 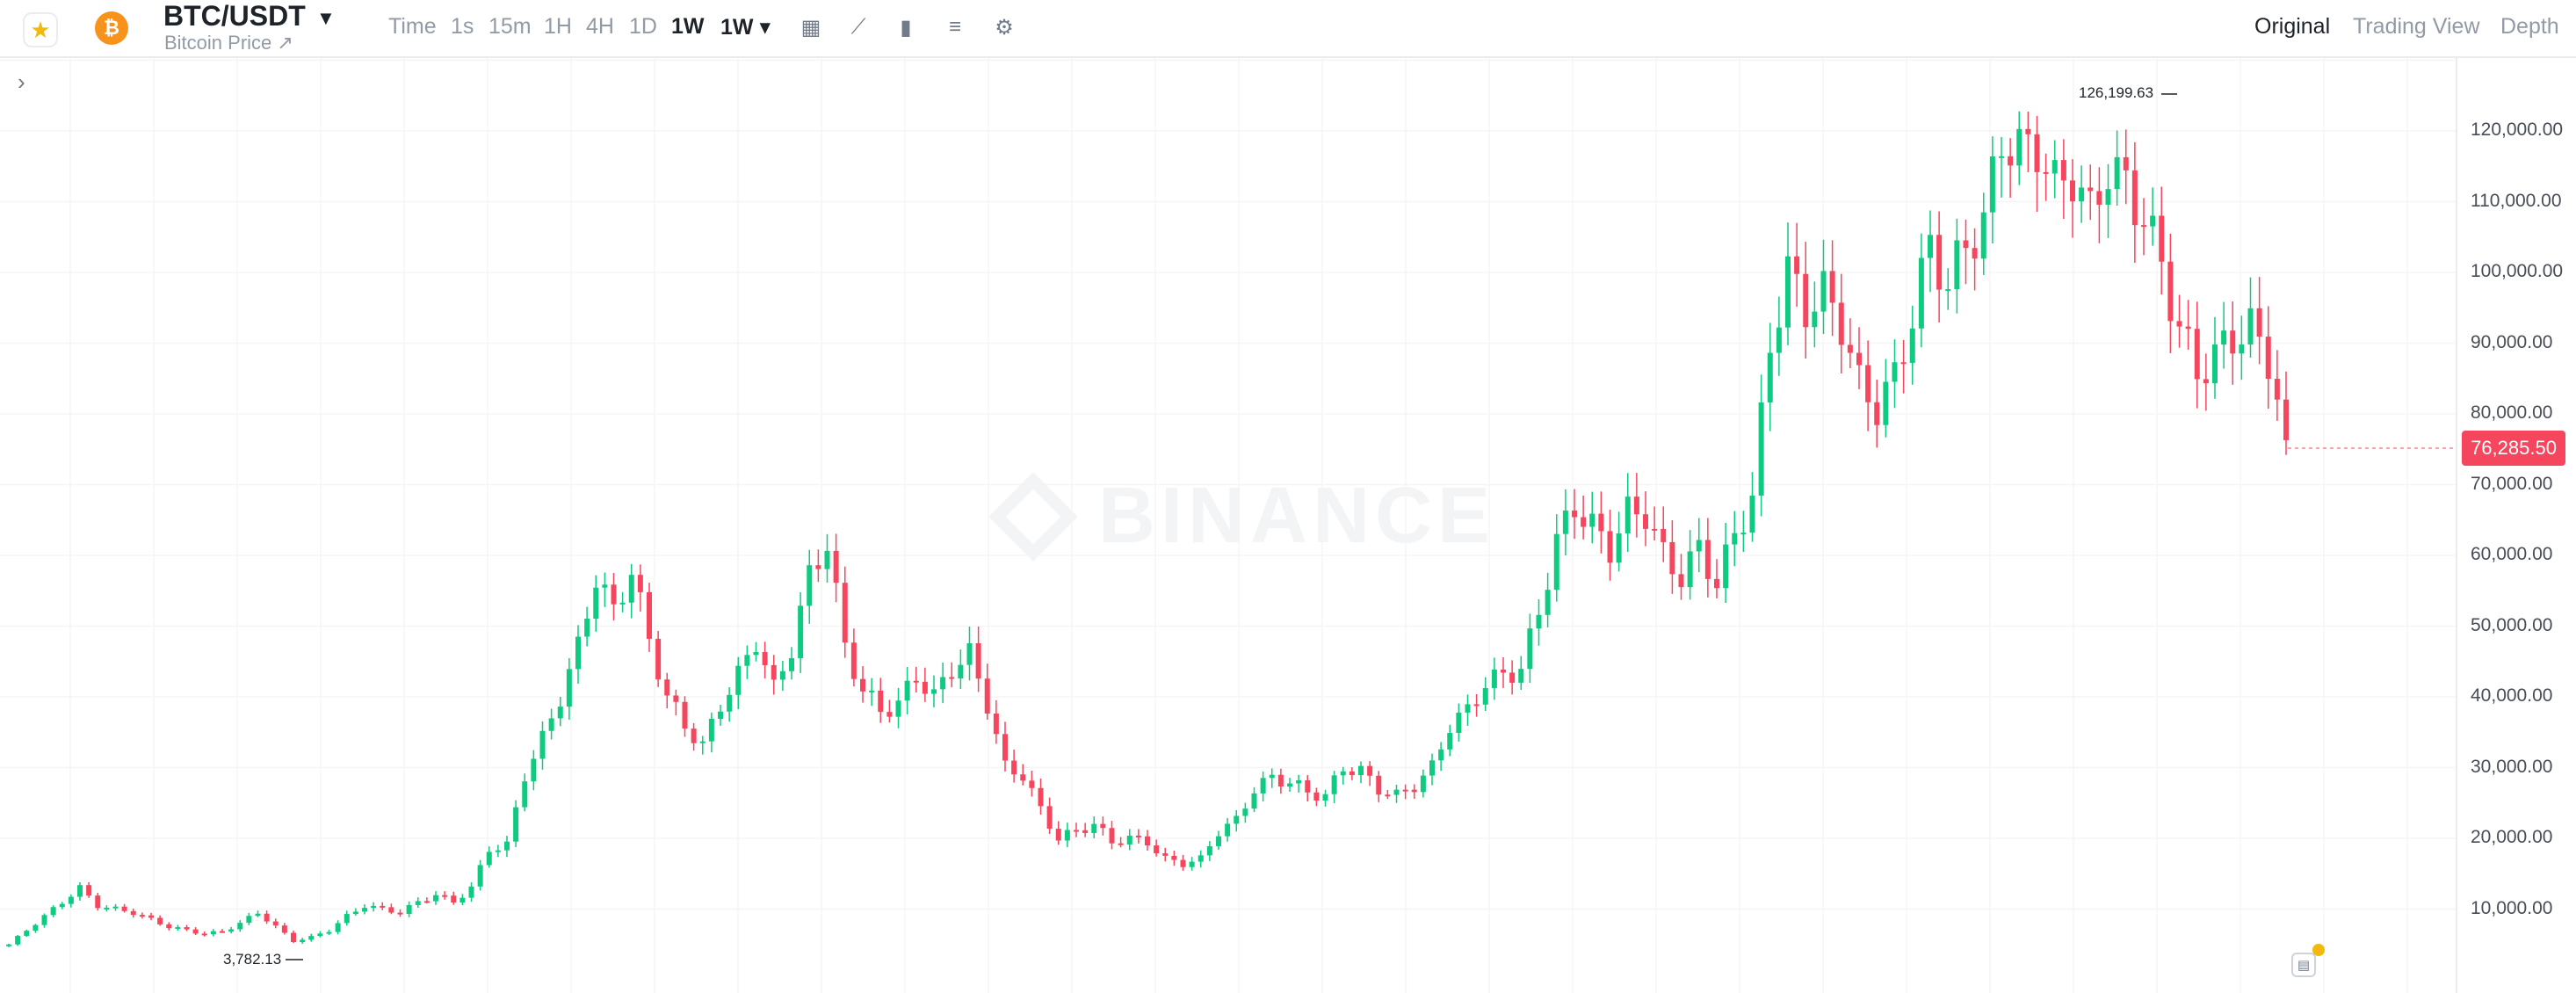 I want to click on interval-1w: 1W, so click(x=688, y=26).